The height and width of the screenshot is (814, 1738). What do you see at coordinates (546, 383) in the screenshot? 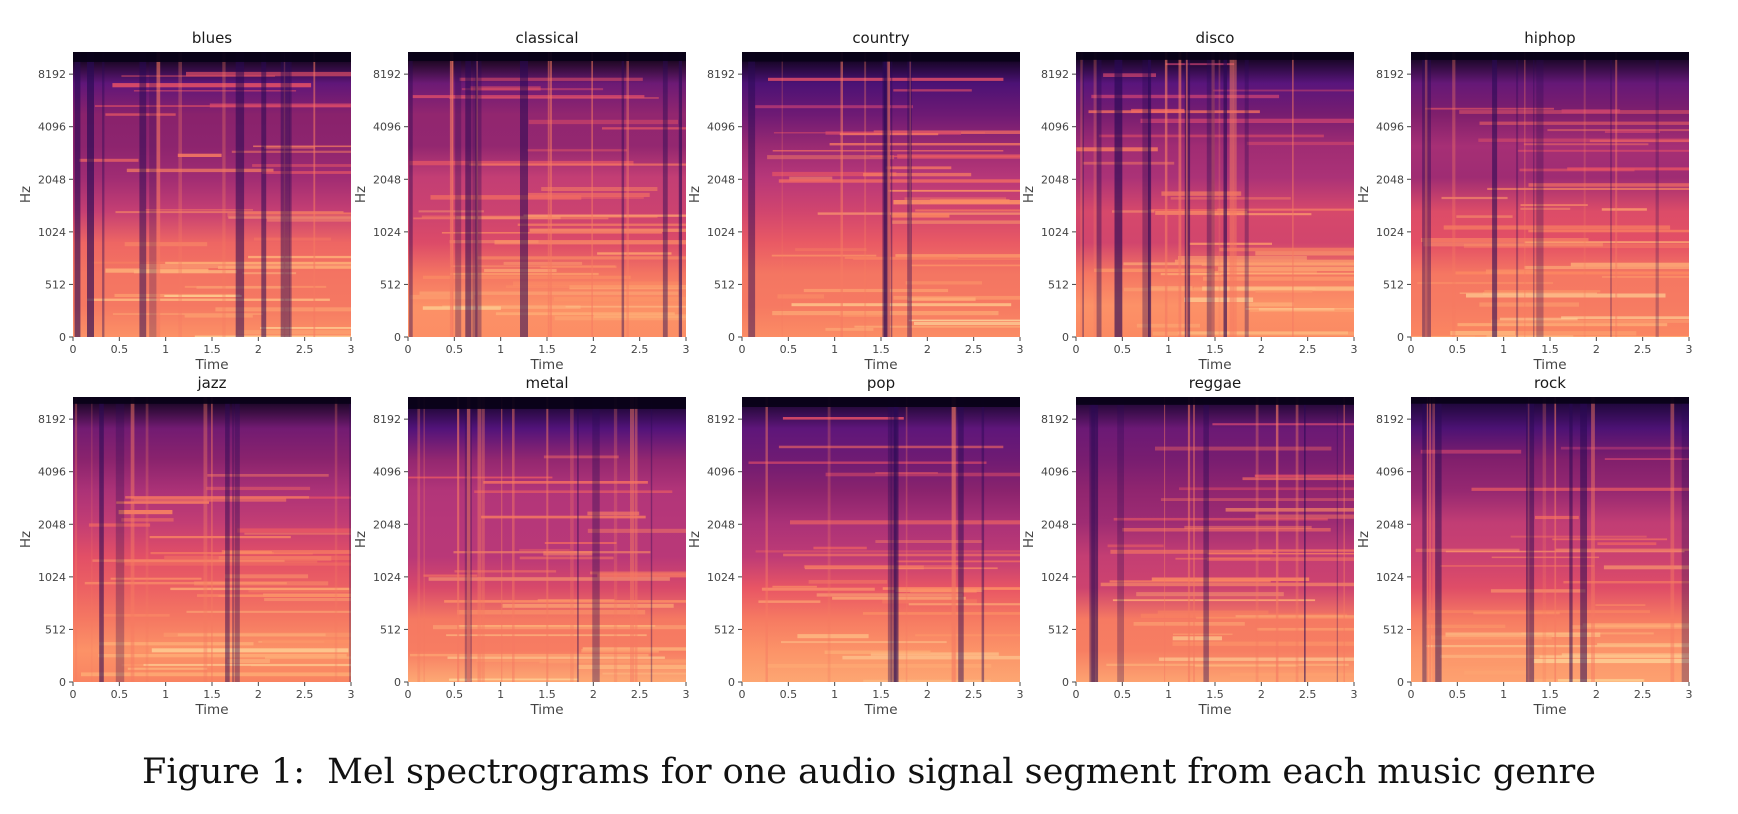
I see `panel-title: metal` at bounding box center [546, 383].